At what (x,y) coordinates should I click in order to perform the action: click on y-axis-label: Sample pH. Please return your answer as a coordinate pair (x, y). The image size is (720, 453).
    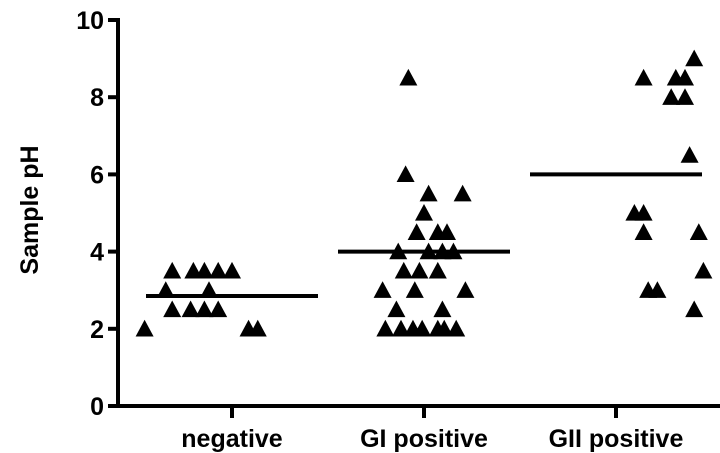
    Looking at the image, I should click on (30, 209).